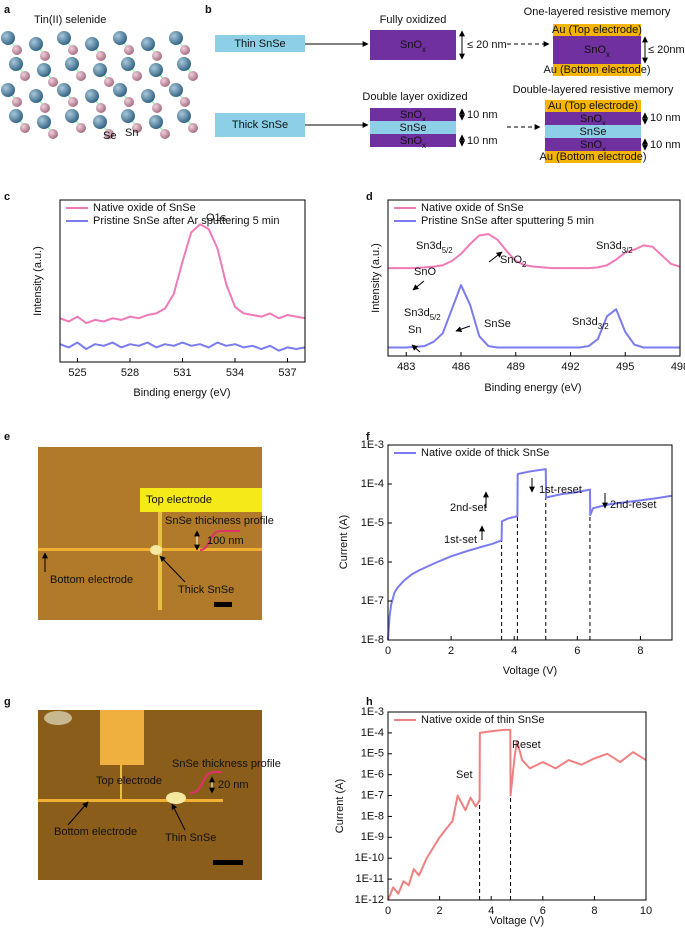 The width and height of the screenshot is (685, 929). I want to click on annotation: 1st-reset, so click(560, 490).